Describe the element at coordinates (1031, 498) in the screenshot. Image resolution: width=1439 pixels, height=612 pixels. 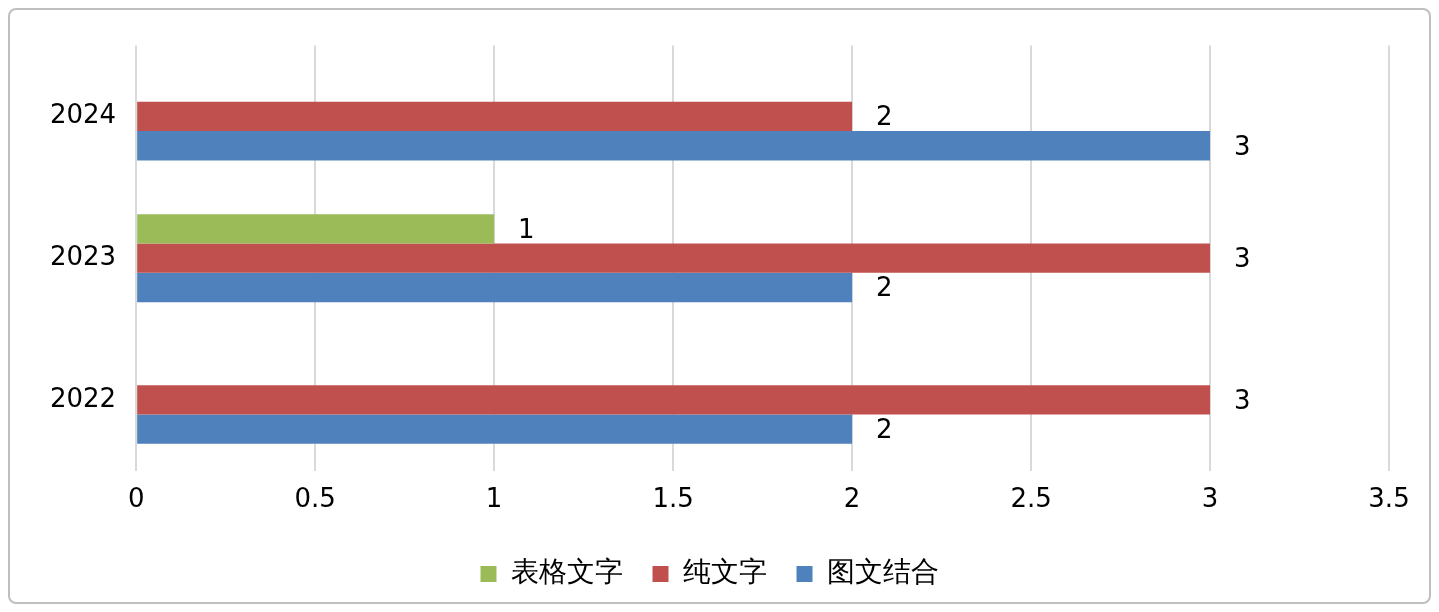
I see `x-tick-label: 2.5` at that location.